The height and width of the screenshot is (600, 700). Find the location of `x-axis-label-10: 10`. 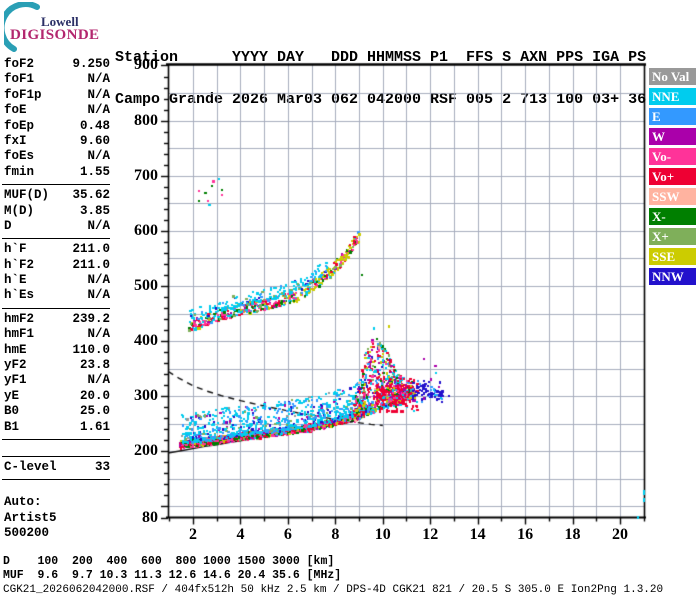

x-axis-label-10: 10 is located at coordinates (382, 534).